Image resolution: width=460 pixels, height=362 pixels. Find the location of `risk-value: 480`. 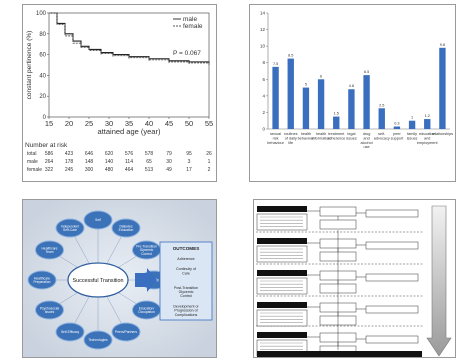

risk-value: 480 is located at coordinates (109, 170).